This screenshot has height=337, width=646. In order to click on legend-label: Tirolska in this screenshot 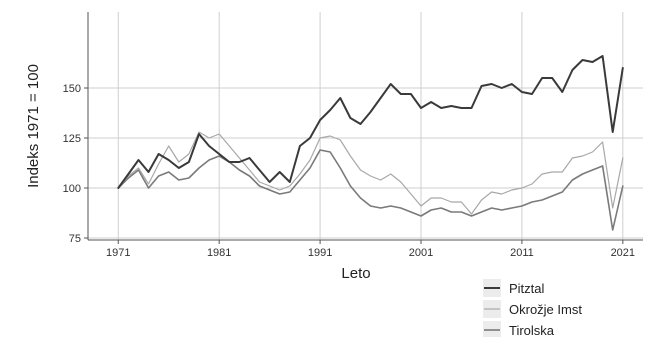, I will do `click(532, 330)`.